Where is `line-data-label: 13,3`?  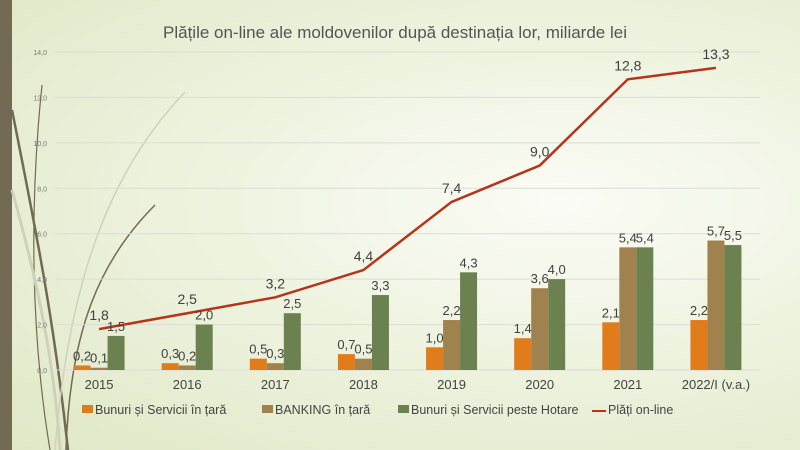
line-data-label: 13,3 is located at coordinates (715, 54).